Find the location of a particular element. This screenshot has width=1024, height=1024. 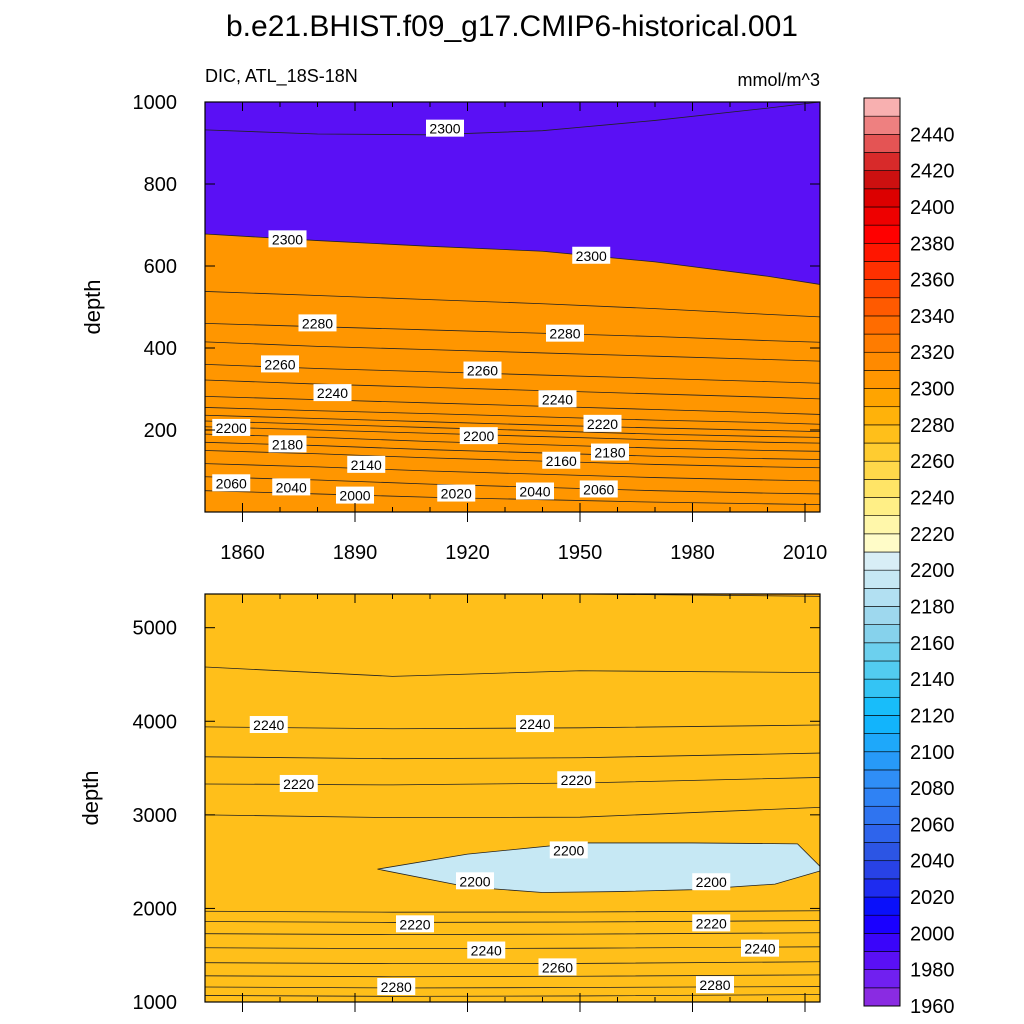

colorbar-label: 2120 is located at coordinates (932, 716).